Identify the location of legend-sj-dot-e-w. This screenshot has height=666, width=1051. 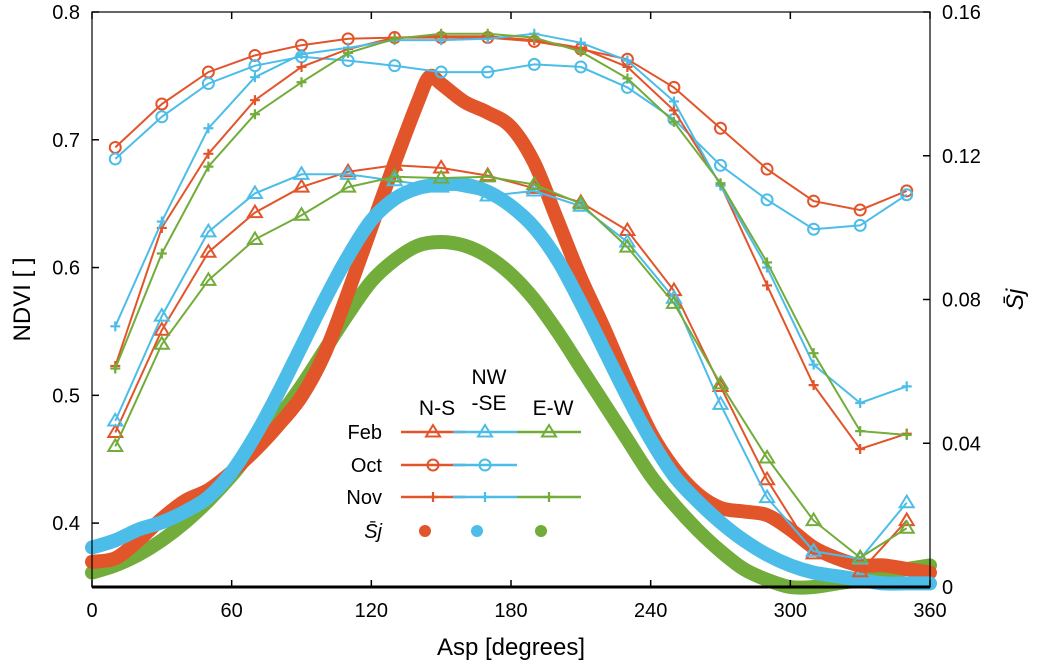
(541, 531).